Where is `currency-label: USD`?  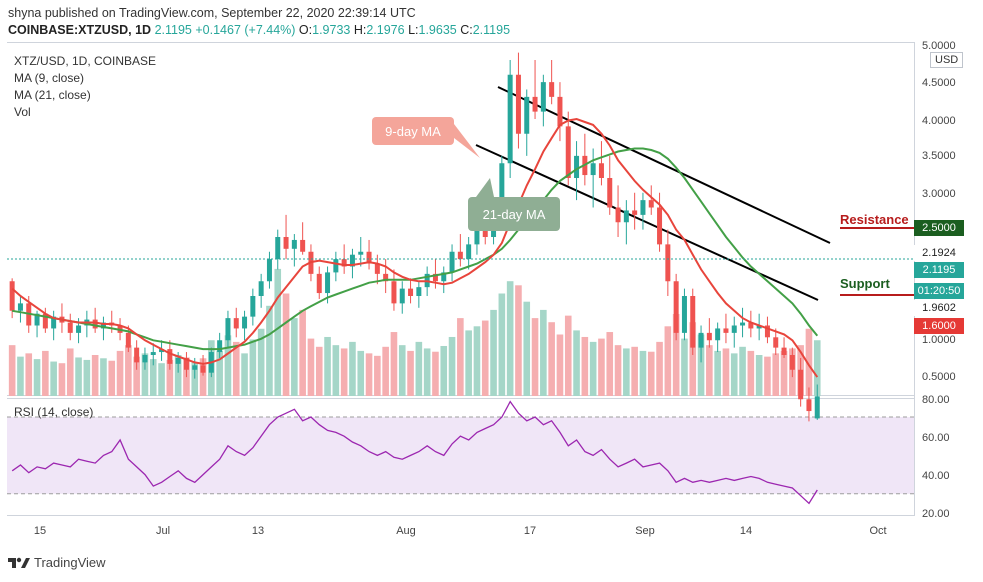 currency-label: USD is located at coordinates (947, 60).